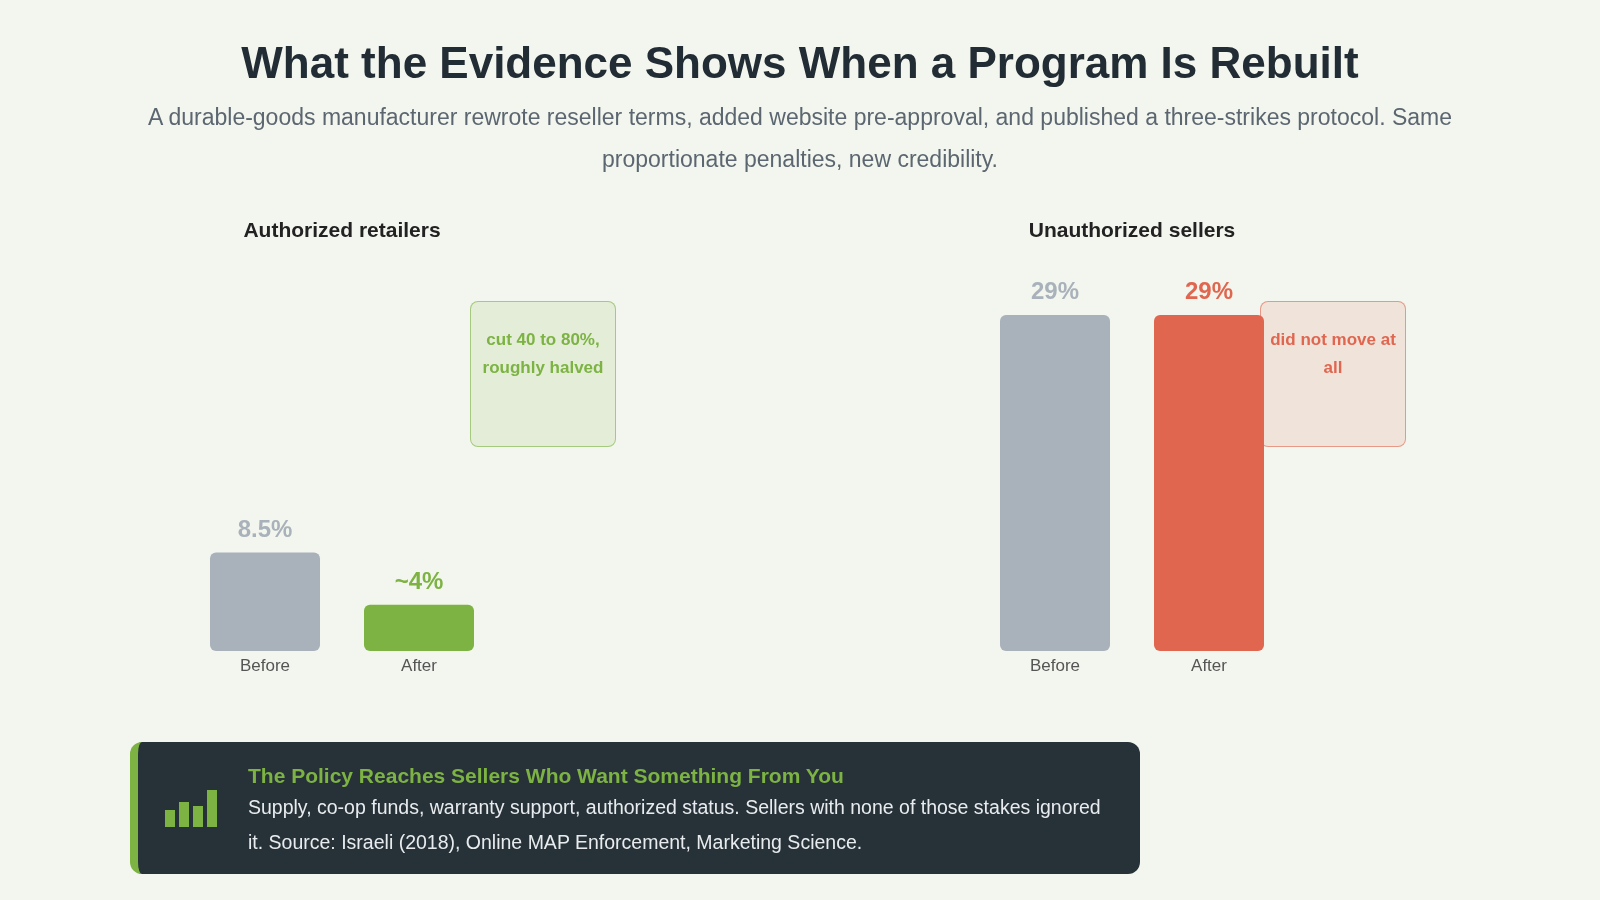 Image resolution: width=1600 pixels, height=900 pixels. I want to click on text: The Policy Reaches Sellers Who Want Something From You, so click(546, 776).